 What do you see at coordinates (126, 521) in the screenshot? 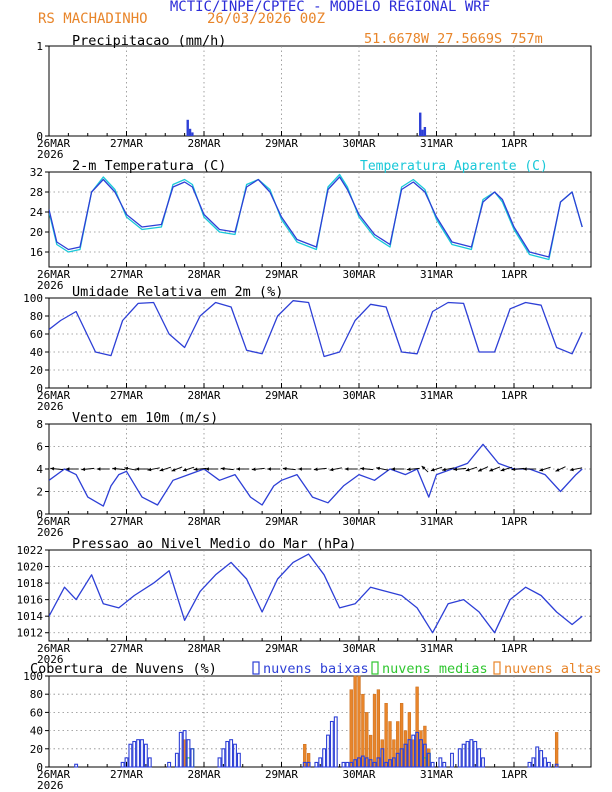
I see `wind-xlabel: 27MAR` at bounding box center [126, 521].